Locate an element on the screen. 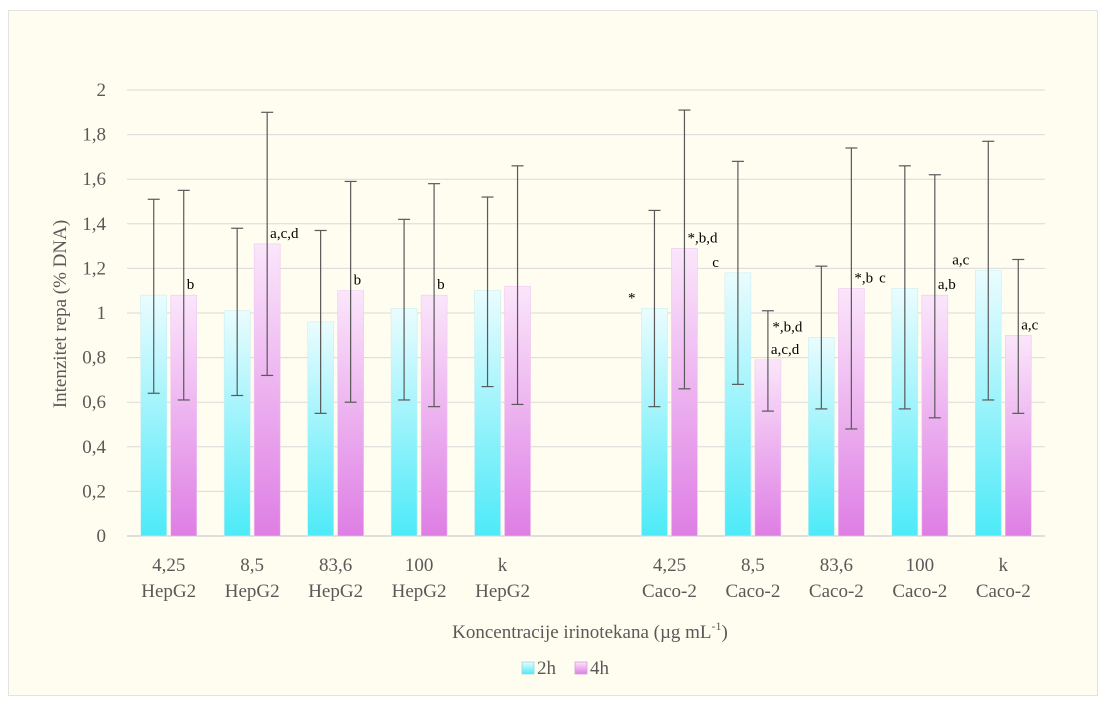  y-tick-label: 1,8 is located at coordinates (94, 135).